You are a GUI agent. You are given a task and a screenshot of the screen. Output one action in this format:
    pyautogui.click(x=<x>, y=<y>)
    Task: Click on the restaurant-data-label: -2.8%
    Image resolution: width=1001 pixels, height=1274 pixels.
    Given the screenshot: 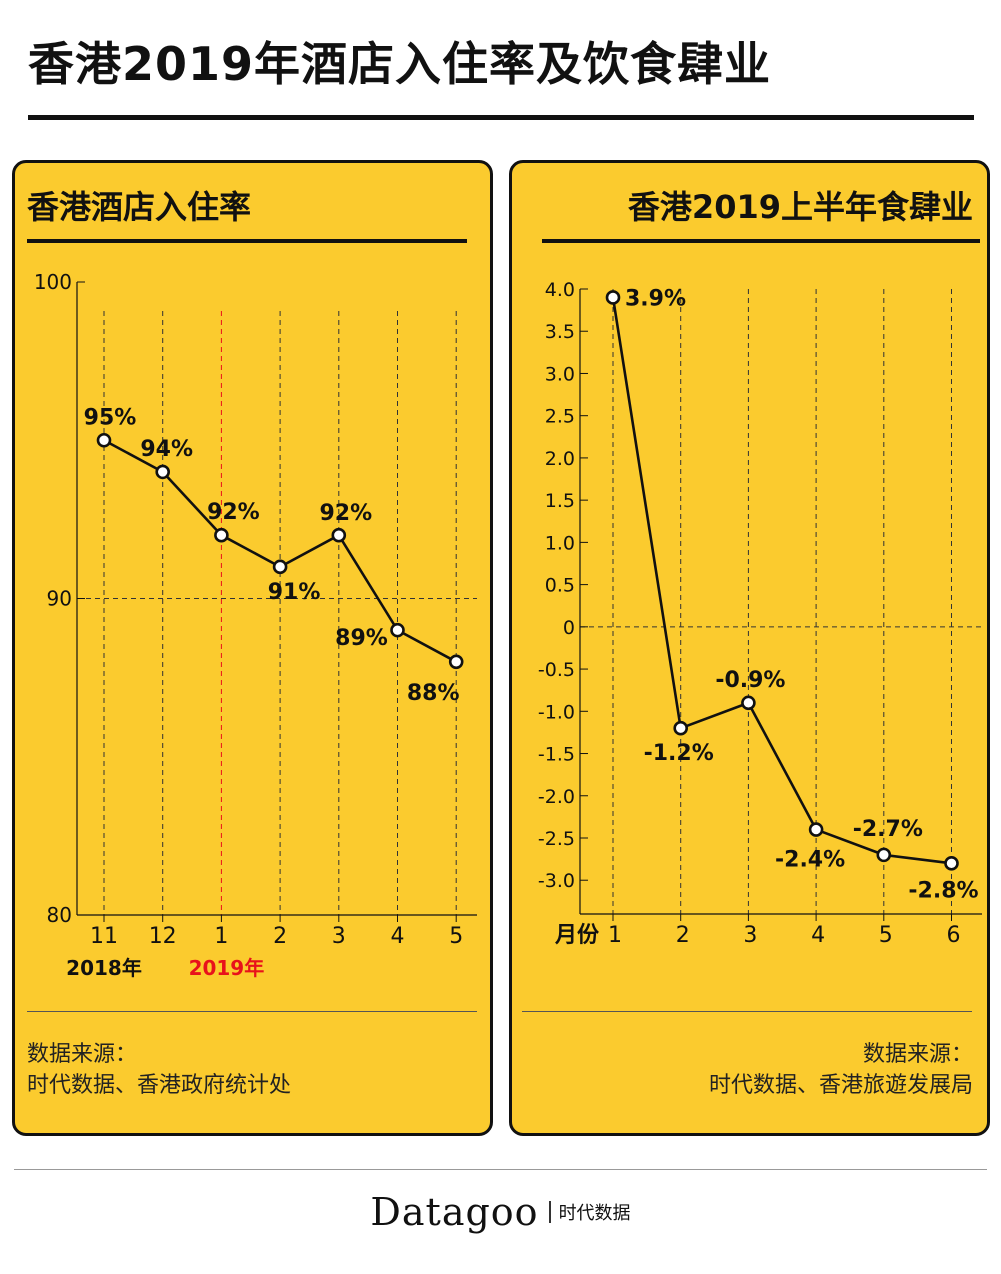 What is the action you would take?
    pyautogui.click(x=943, y=890)
    